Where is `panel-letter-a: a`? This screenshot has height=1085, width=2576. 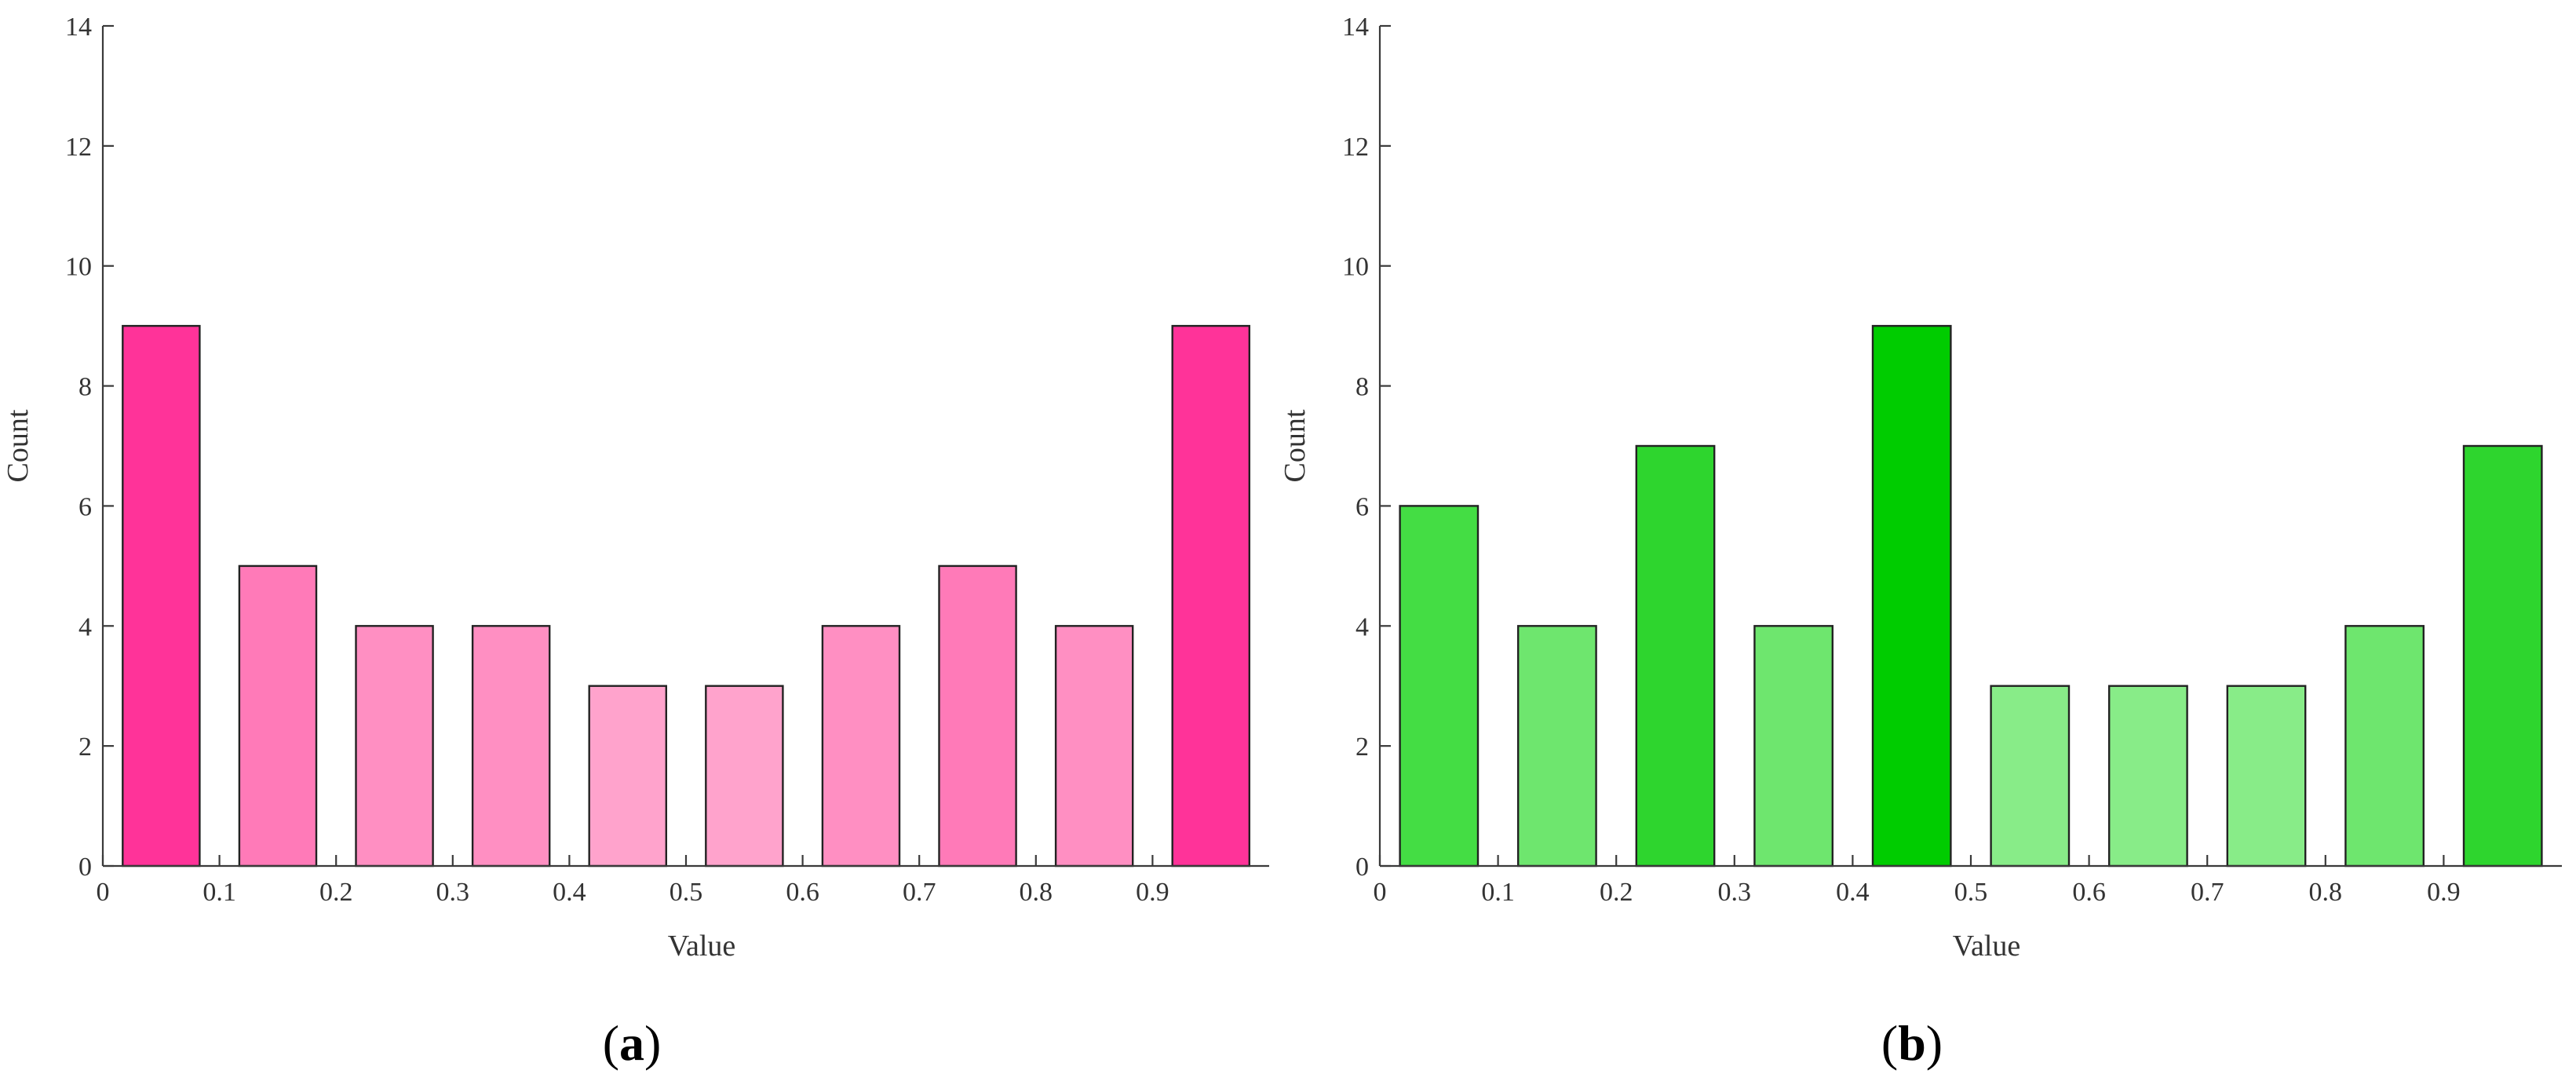 panel-letter-a: a is located at coordinates (631, 1043).